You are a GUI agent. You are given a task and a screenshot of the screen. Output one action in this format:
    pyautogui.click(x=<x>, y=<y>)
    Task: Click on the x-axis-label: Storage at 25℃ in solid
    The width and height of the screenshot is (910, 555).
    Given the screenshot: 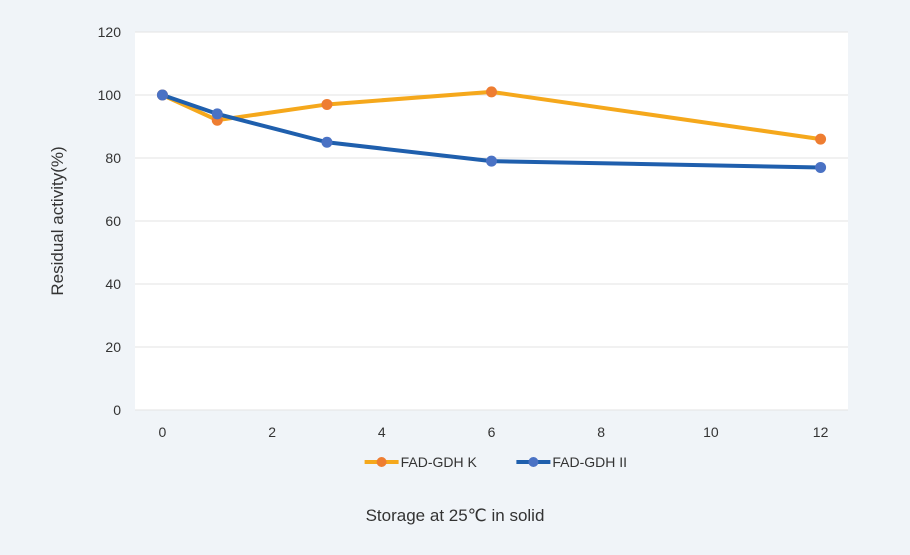 What is the action you would take?
    pyautogui.click(x=455, y=515)
    